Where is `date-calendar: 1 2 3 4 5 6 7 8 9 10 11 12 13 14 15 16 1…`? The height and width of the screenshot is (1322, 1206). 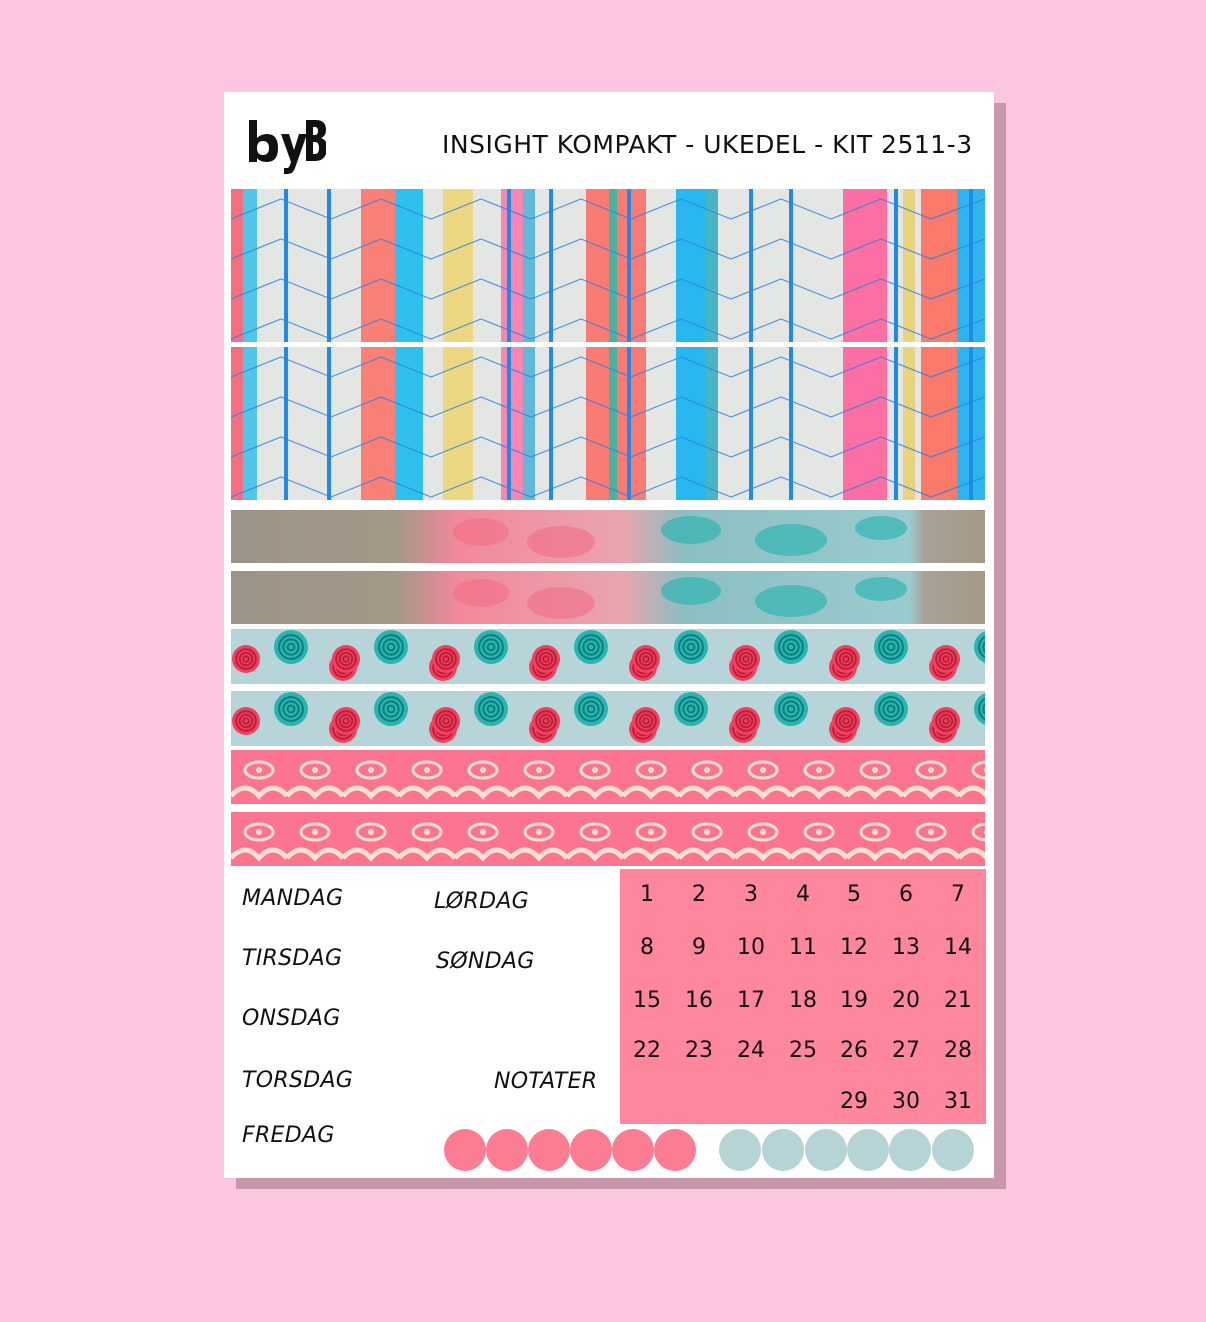 date-calendar: 1 2 3 4 5 6 7 8 9 10 11 12 13 14 15 16 1… is located at coordinates (803, 996).